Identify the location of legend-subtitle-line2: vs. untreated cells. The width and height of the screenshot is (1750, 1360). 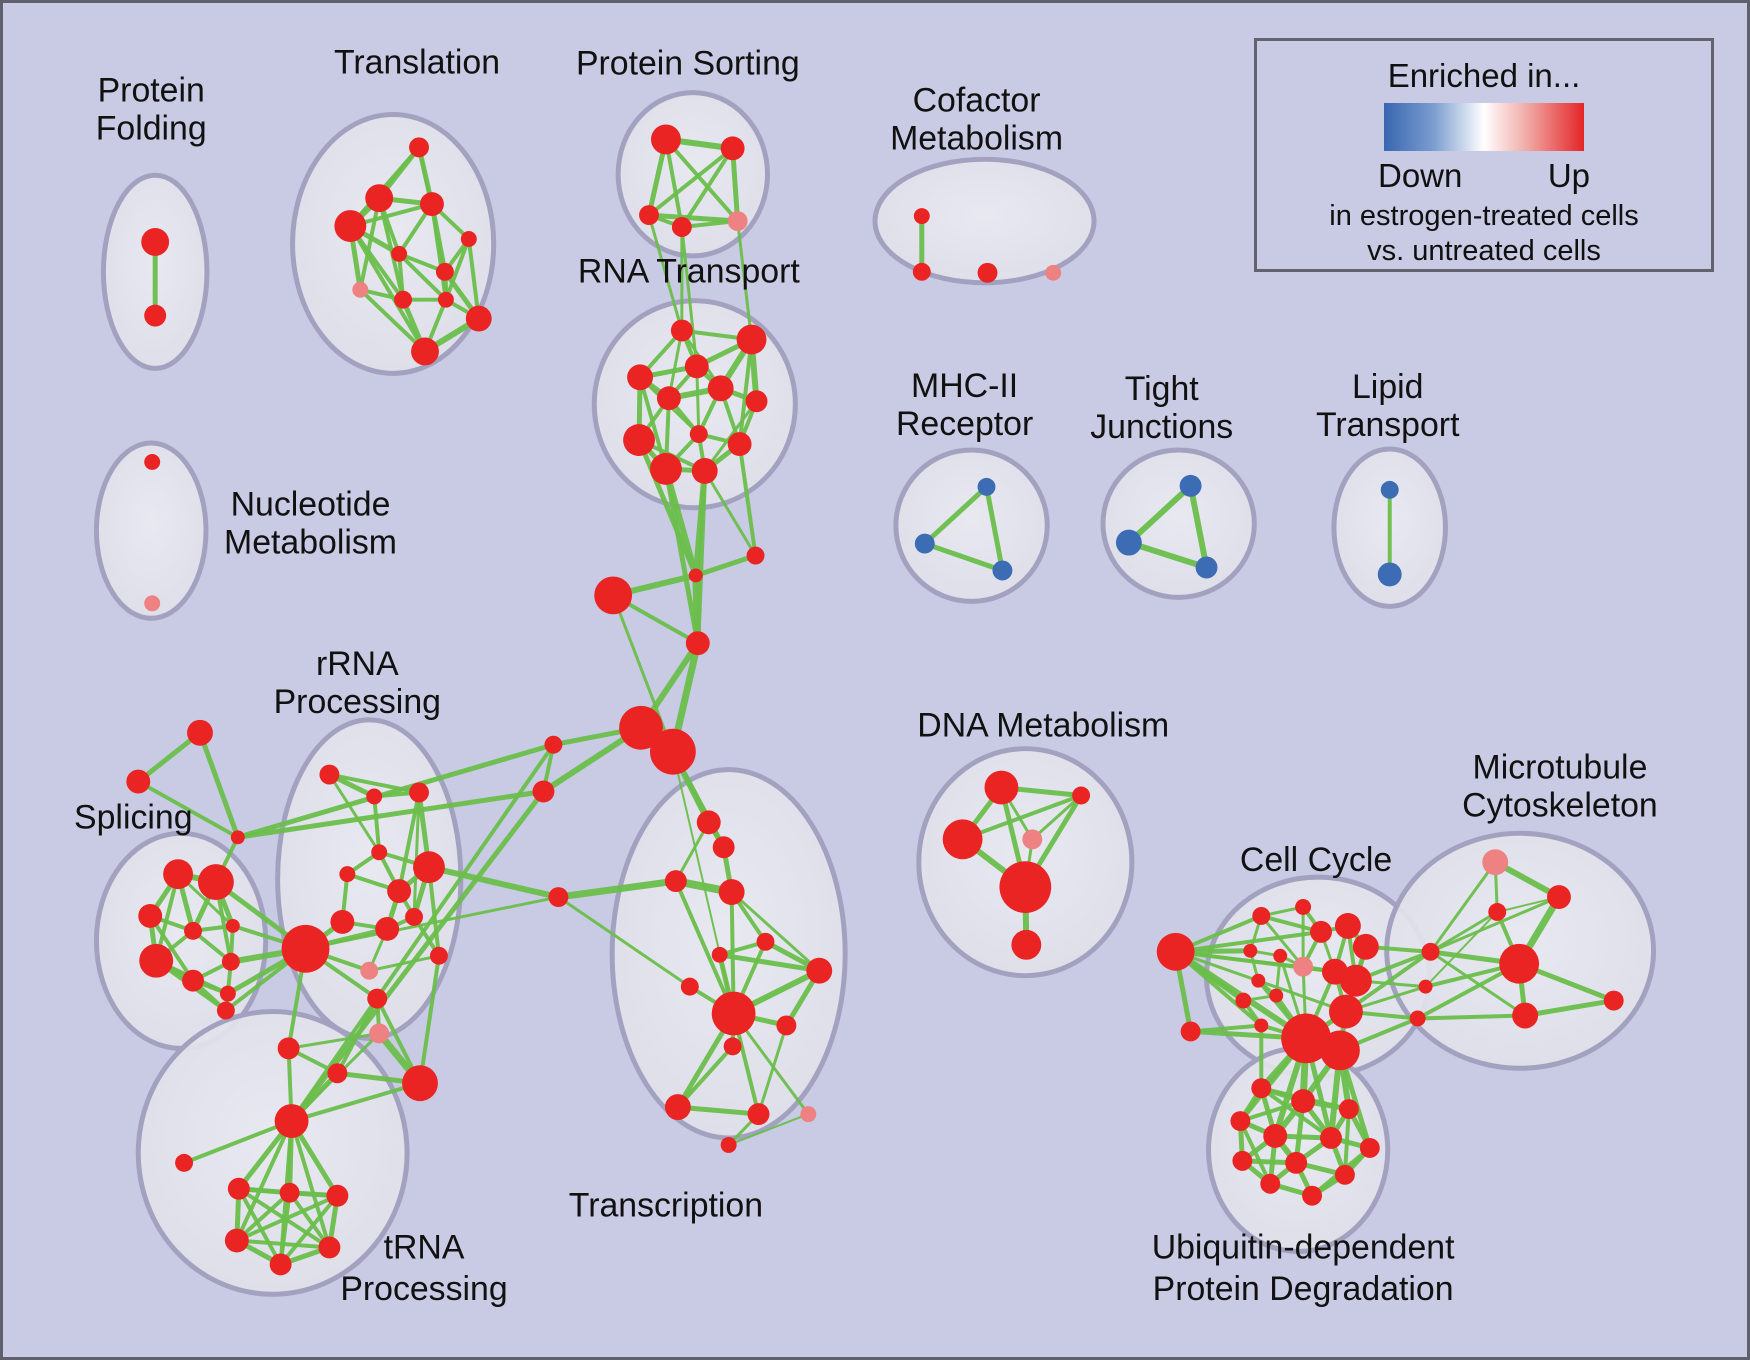
(1484, 251).